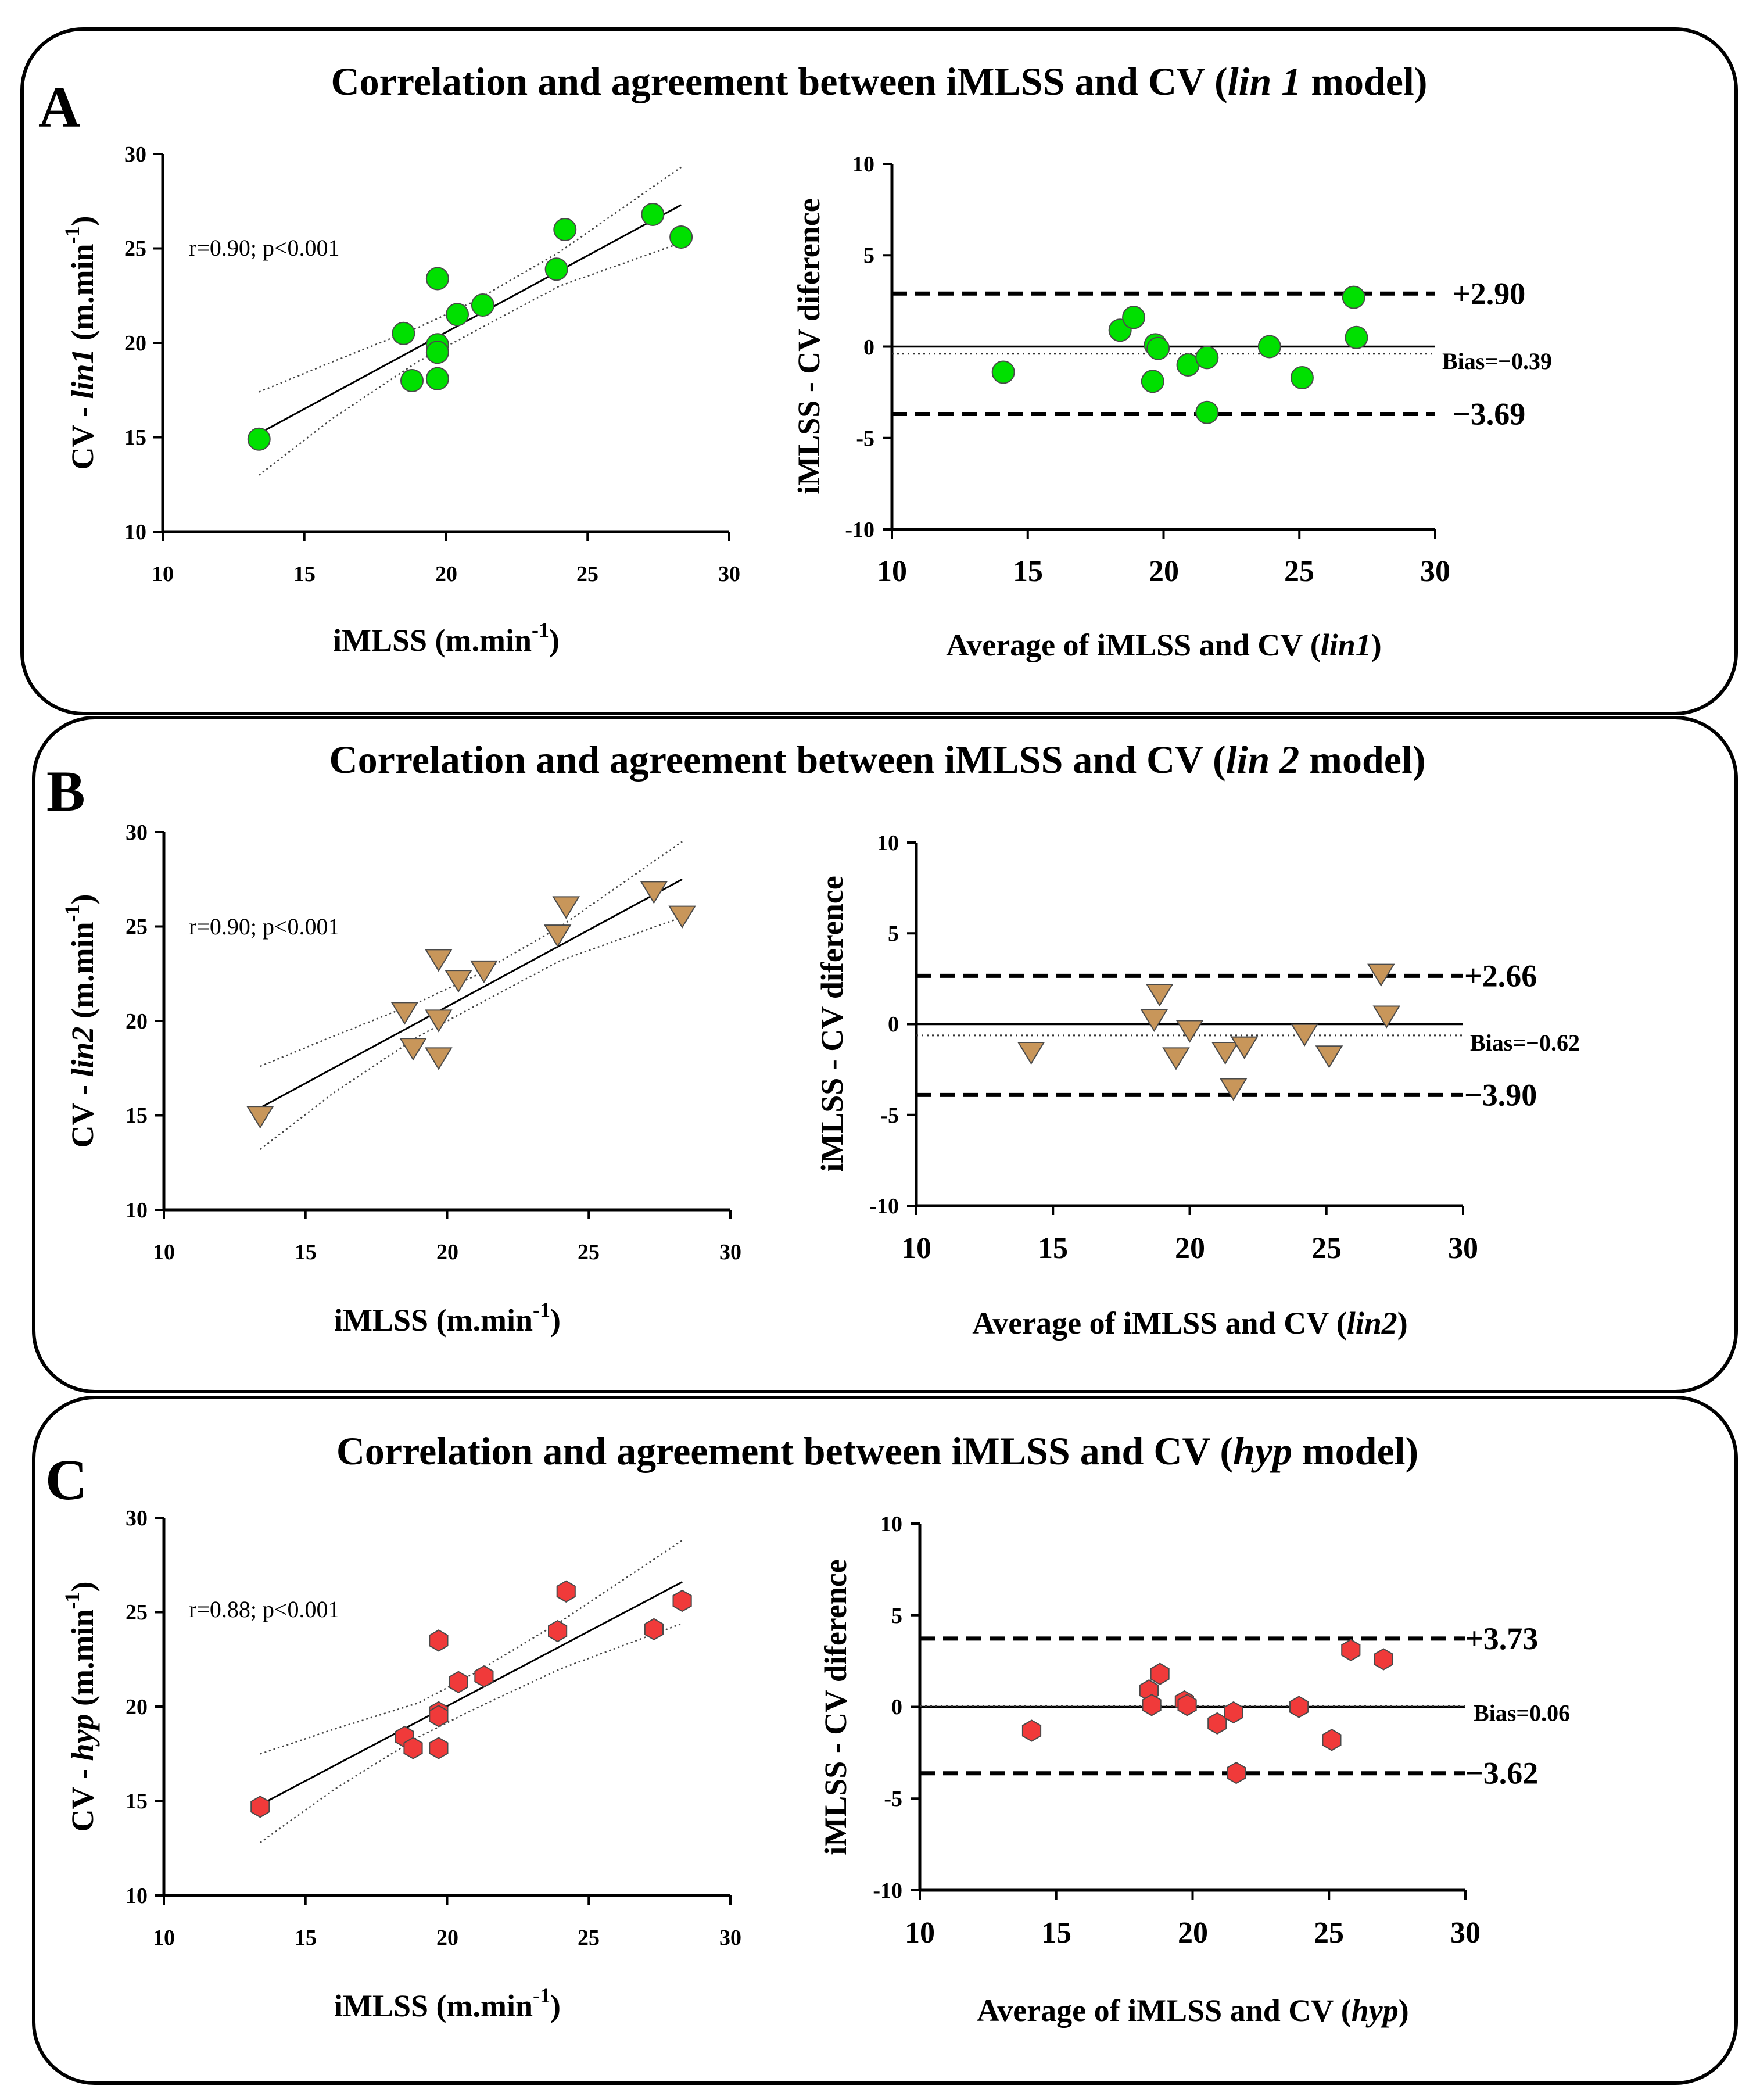 This screenshot has height=2100, width=1760. What do you see at coordinates (1525, 1043) in the screenshot?
I see `bias-label: Bias=−0.62` at bounding box center [1525, 1043].